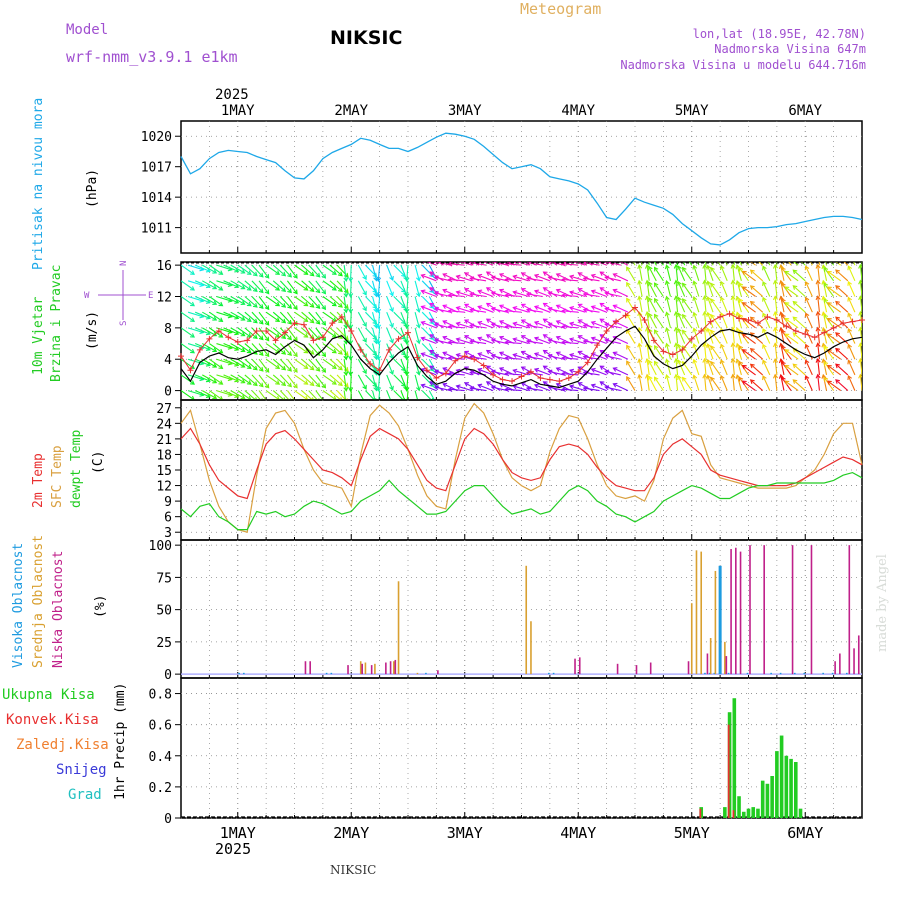 The height and width of the screenshot is (900, 900). I want to click on pressure-ytick-label: 1014, so click(156, 198).